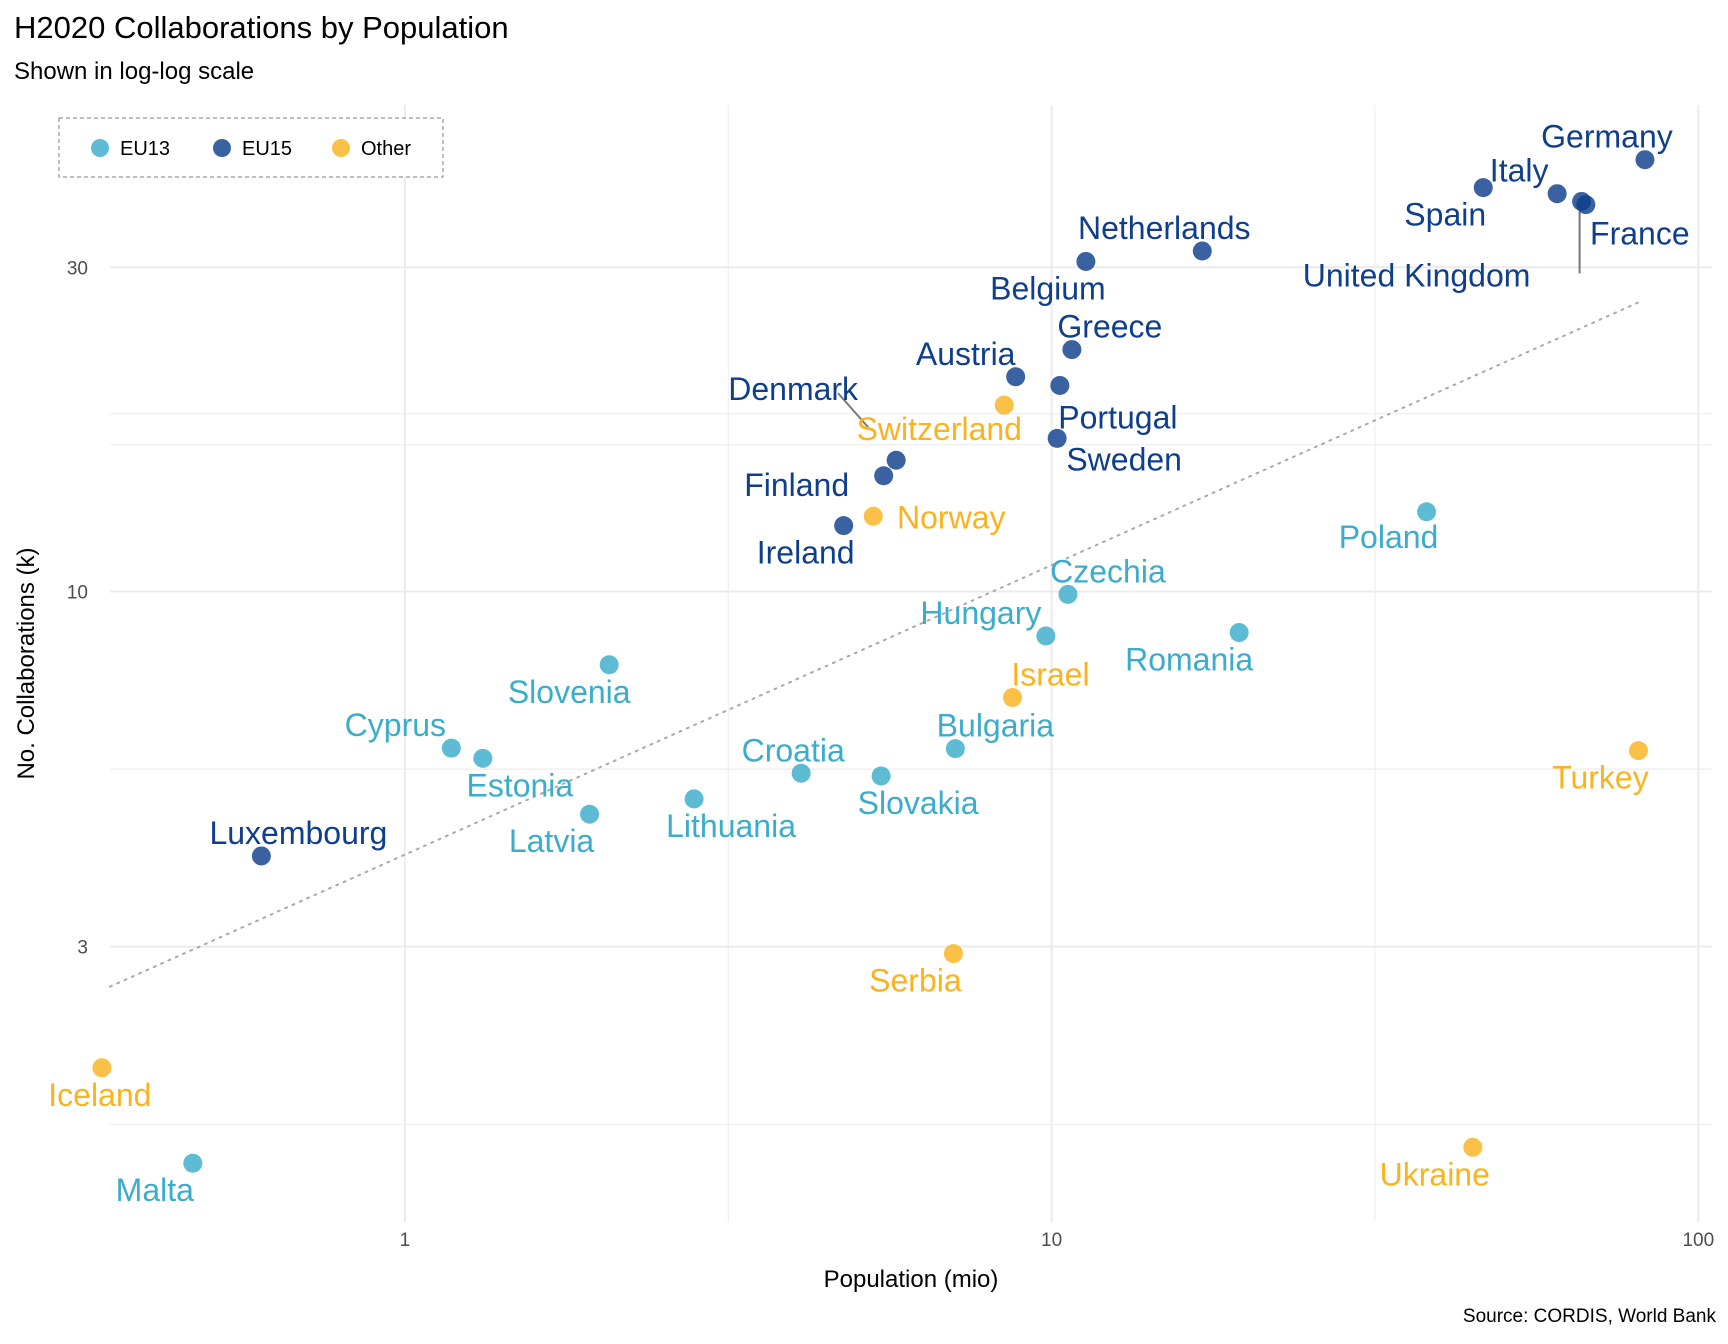  What do you see at coordinates (102, 1068) in the screenshot?
I see `data-point-iceland` at bounding box center [102, 1068].